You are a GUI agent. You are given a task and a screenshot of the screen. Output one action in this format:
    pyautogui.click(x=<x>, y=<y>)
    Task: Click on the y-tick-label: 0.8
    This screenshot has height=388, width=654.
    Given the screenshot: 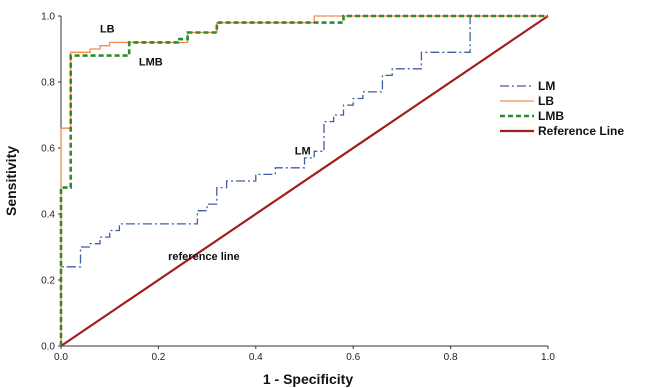 What is the action you would take?
    pyautogui.click(x=48, y=83)
    